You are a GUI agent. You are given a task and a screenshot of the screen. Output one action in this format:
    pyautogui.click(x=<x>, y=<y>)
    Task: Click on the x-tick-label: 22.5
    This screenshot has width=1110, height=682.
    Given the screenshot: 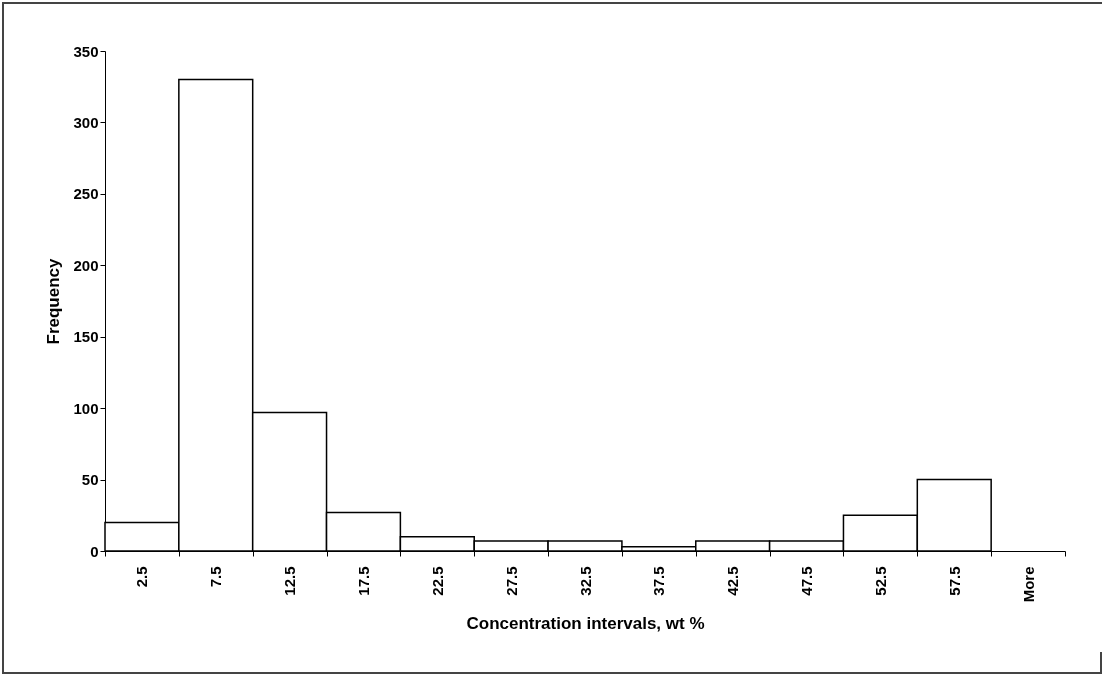 What is the action you would take?
    pyautogui.click(x=437, y=581)
    